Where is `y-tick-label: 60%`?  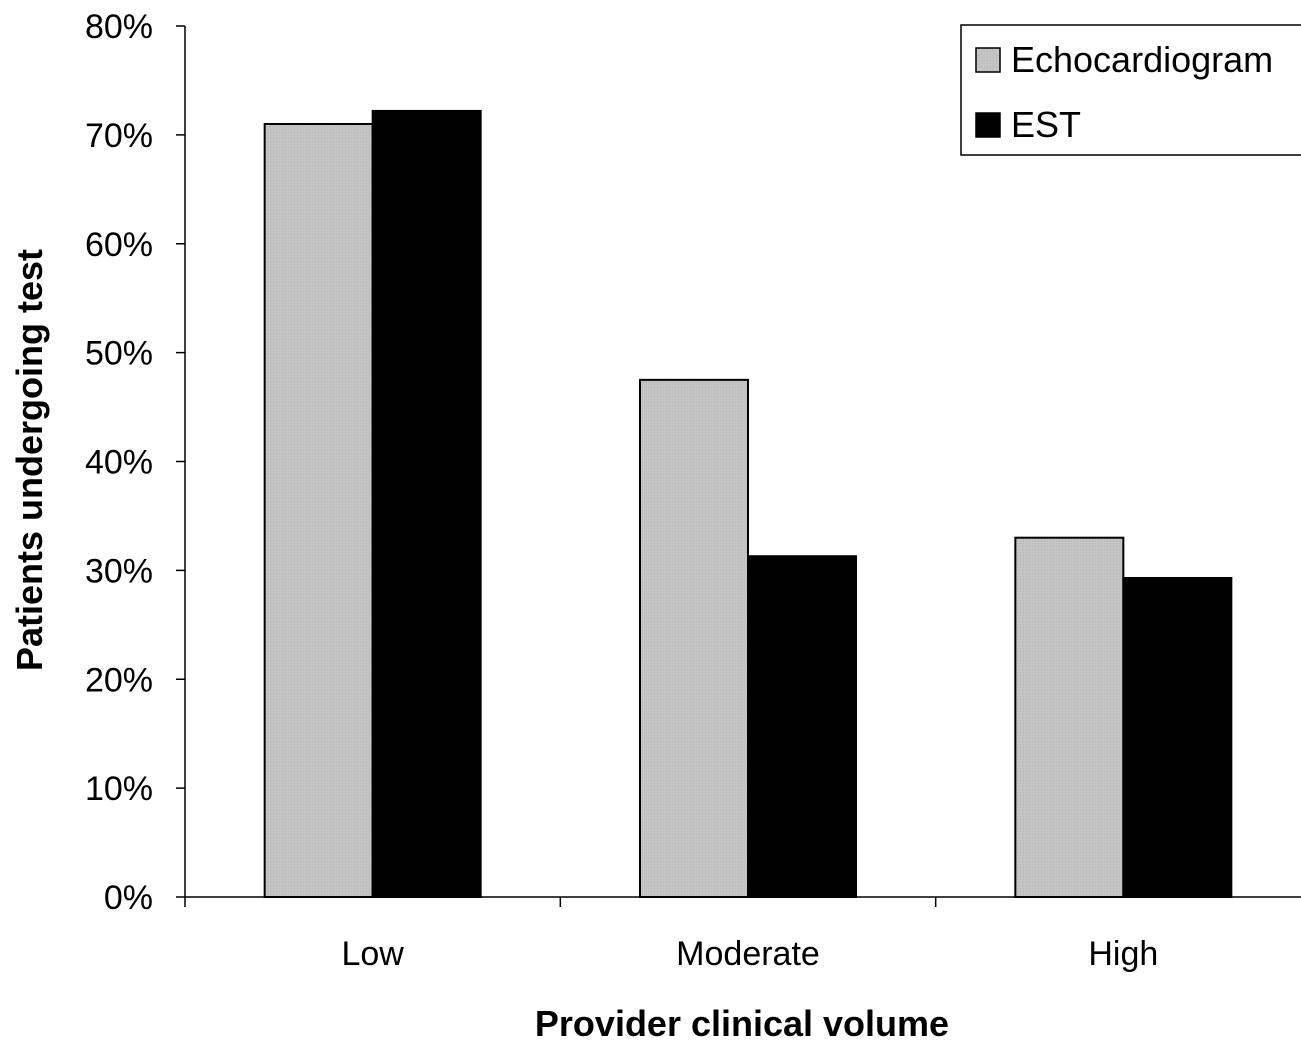 y-tick-label: 60% is located at coordinates (119, 245).